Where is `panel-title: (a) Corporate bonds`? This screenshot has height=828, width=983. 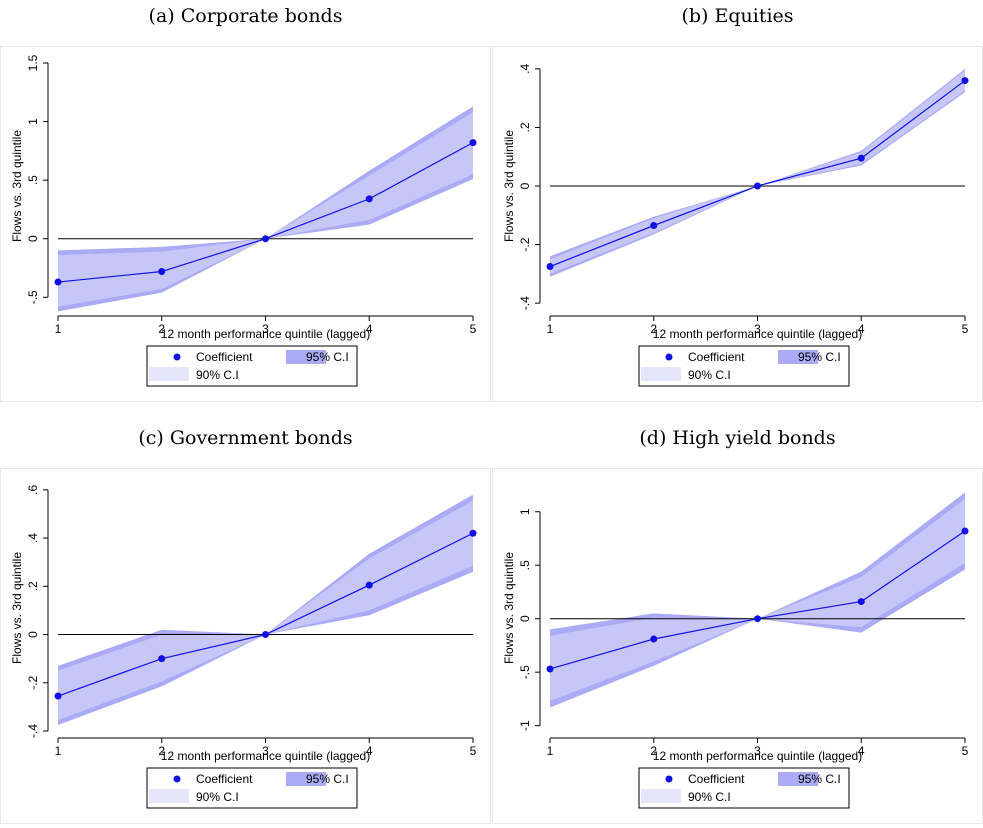
panel-title: (a) Corporate bonds is located at coordinates (245, 16).